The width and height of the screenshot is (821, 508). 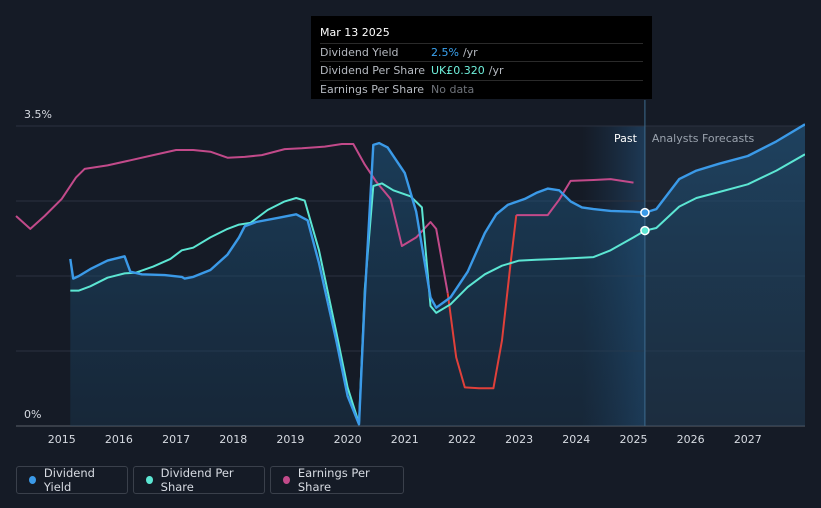 What do you see at coordinates (626, 138) in the screenshot?
I see `past-label: Past` at bounding box center [626, 138].